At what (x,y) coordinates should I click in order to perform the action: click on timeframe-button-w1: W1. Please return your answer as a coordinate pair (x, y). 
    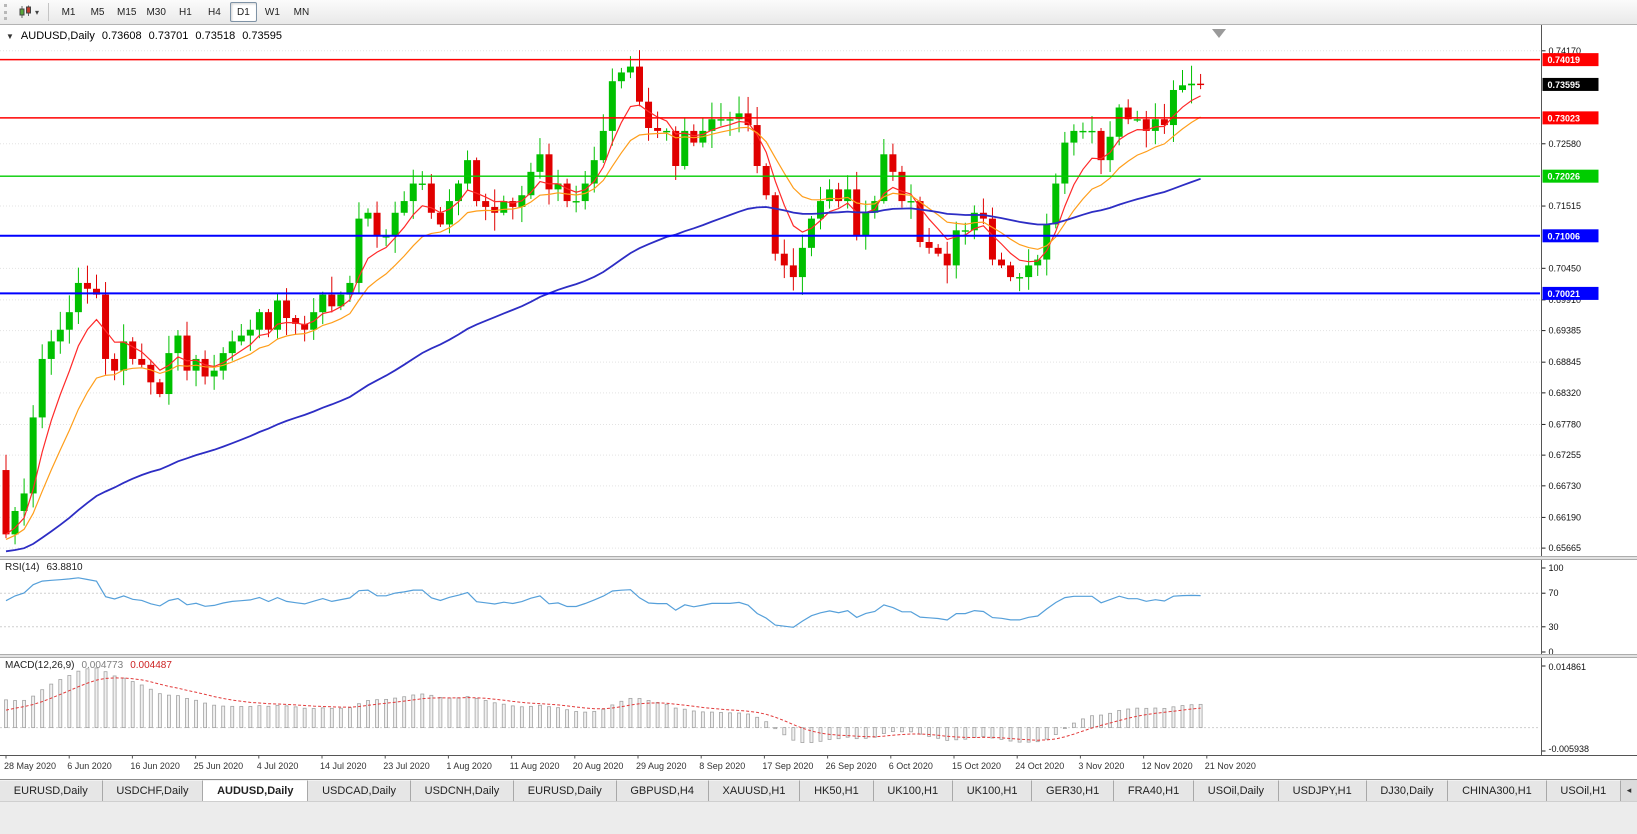
    Looking at the image, I should click on (272, 12).